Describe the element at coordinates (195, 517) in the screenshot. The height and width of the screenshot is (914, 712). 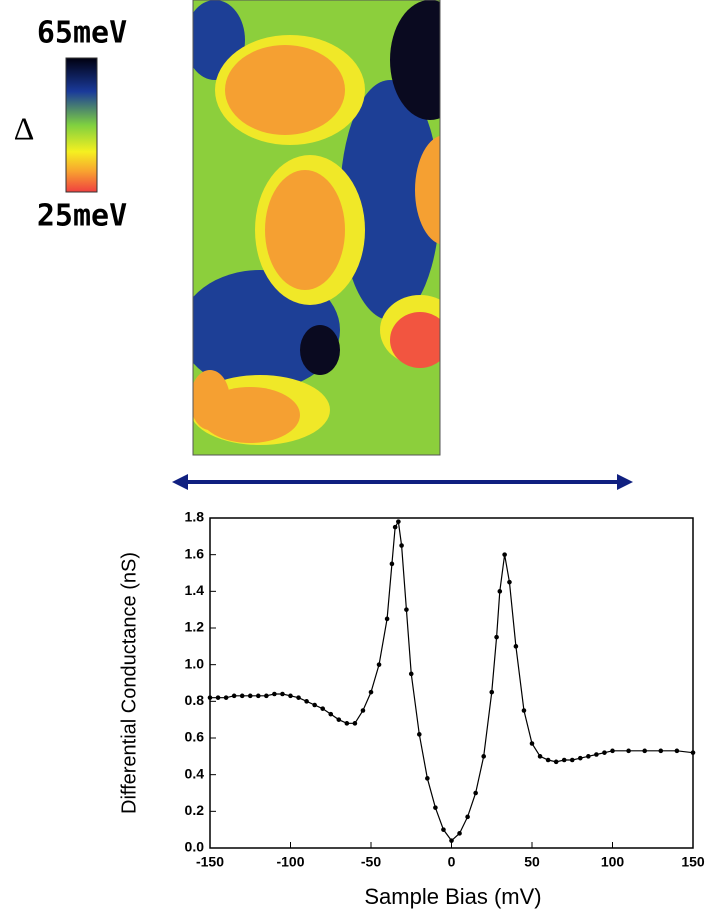
I see `y-tick-label: 1.8` at that location.